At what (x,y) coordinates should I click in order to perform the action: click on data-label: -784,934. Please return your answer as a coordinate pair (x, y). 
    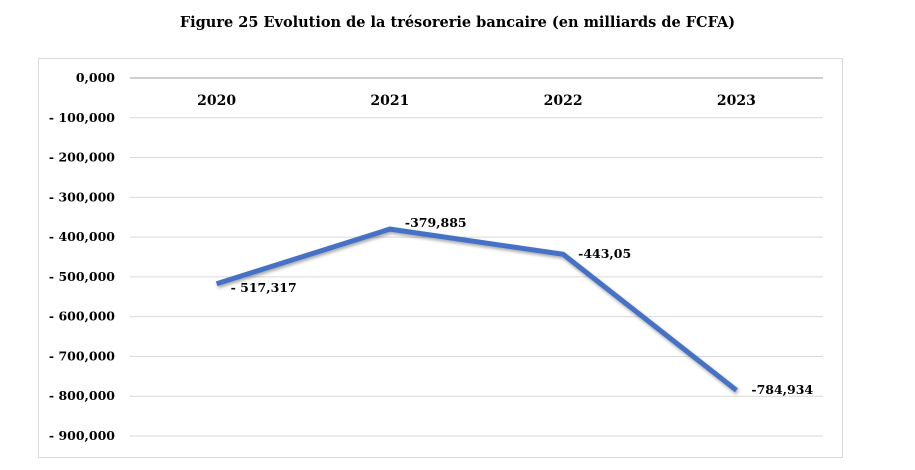
    Looking at the image, I should click on (782, 389).